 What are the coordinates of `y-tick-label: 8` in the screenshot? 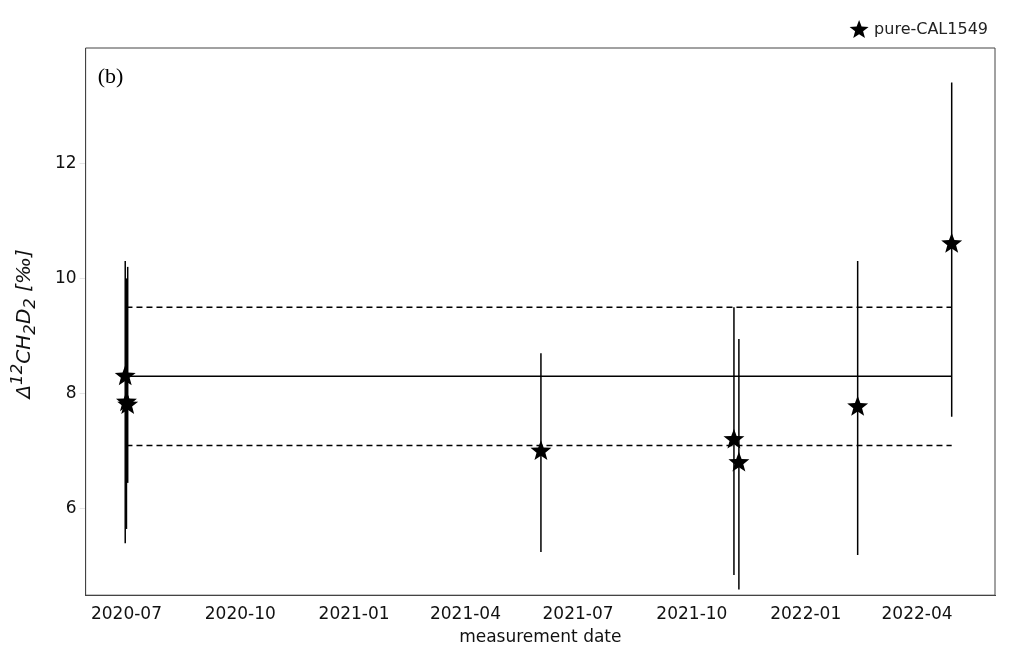 It's located at (71, 392).